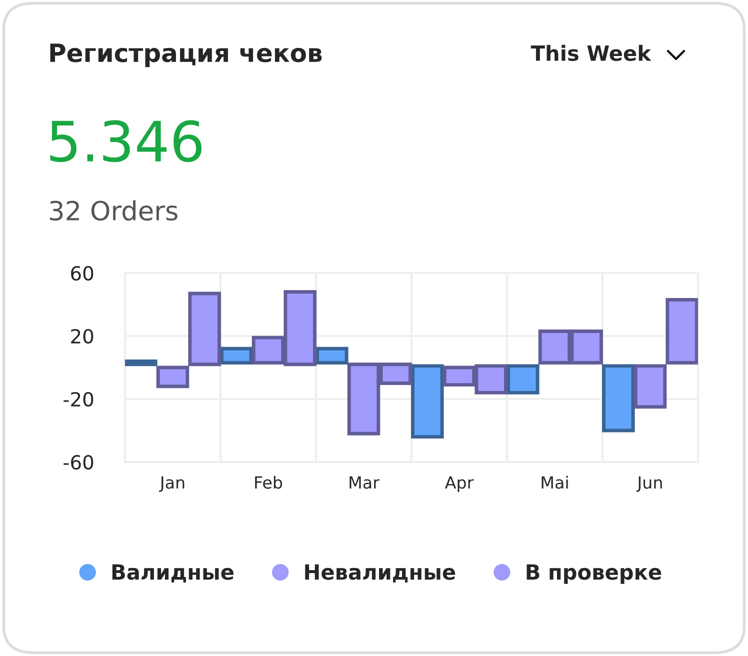 This screenshot has width=748, height=656. Describe the element at coordinates (649, 484) in the screenshot. I see `x-tick-label: Jun` at that location.